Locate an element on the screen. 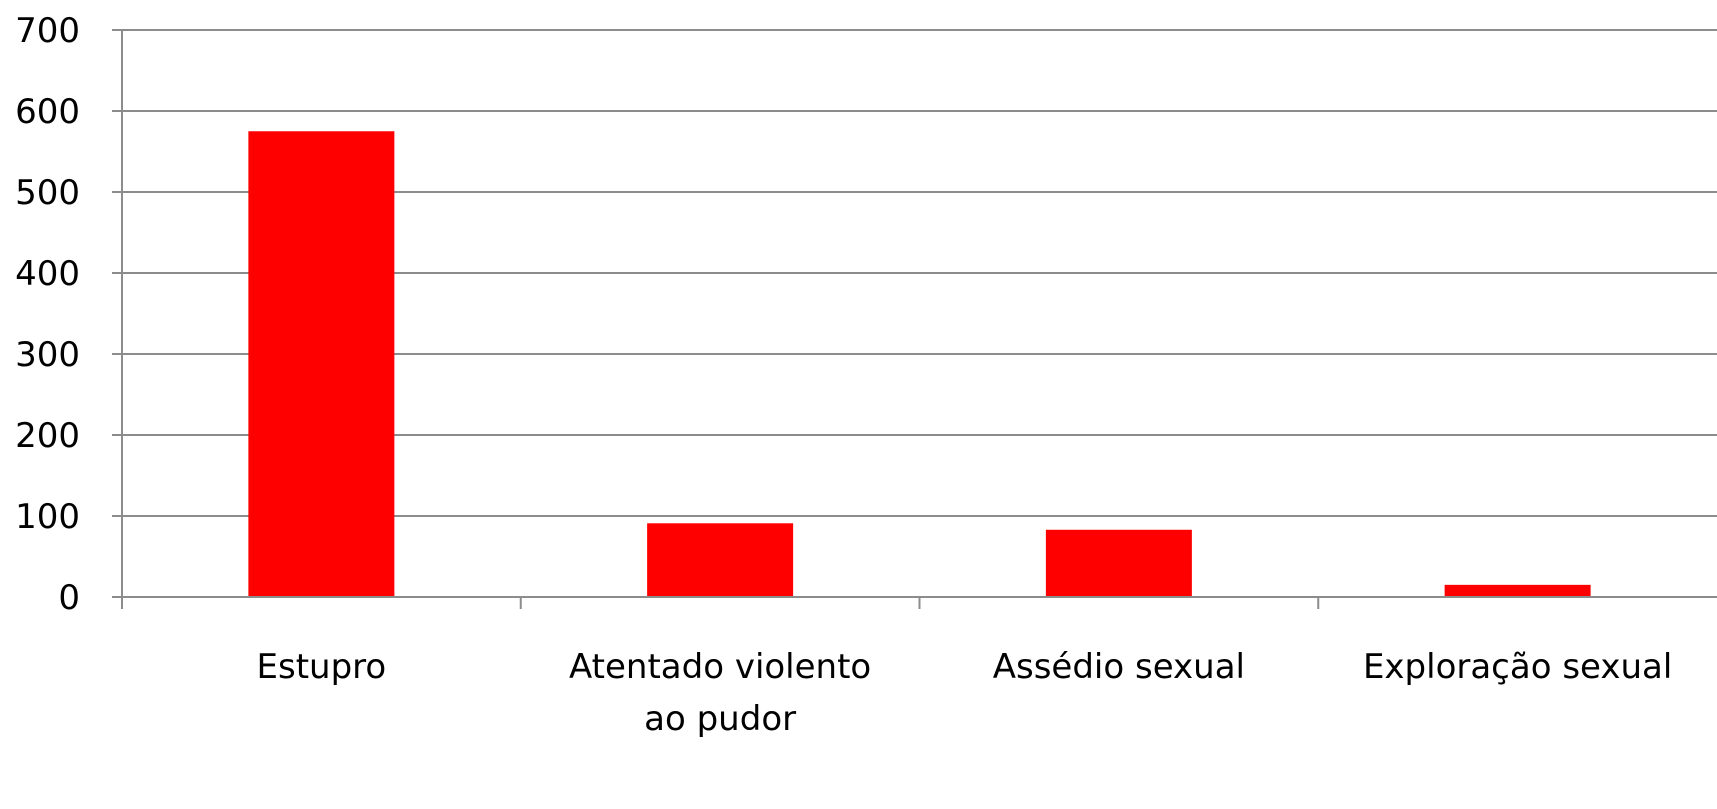 Image resolution: width=1717 pixels, height=809 pixels. y-tick-label: 300 is located at coordinates (47, 355).